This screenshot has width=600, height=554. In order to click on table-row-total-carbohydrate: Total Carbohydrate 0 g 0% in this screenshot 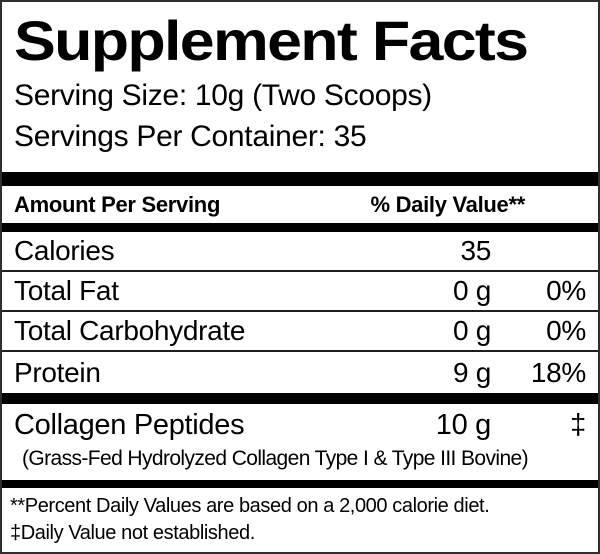, I will do `click(300, 332)`.